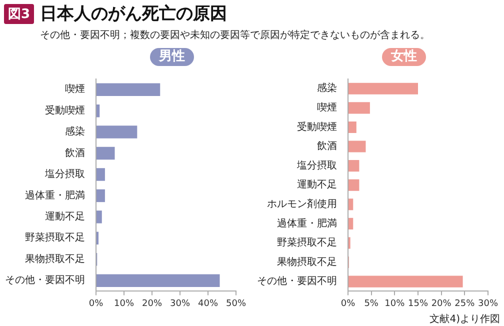 This screenshot has width=504, height=326. What do you see at coordinates (371, 303) in the screenshot?
I see `x-tick-label: 5%` at bounding box center [371, 303].